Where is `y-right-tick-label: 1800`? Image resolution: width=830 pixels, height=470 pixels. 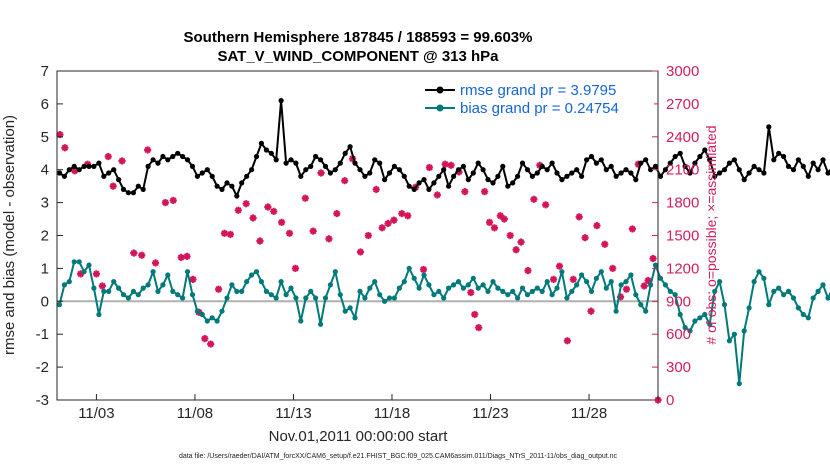 y-right-tick-label: 1800 is located at coordinates (682, 203).